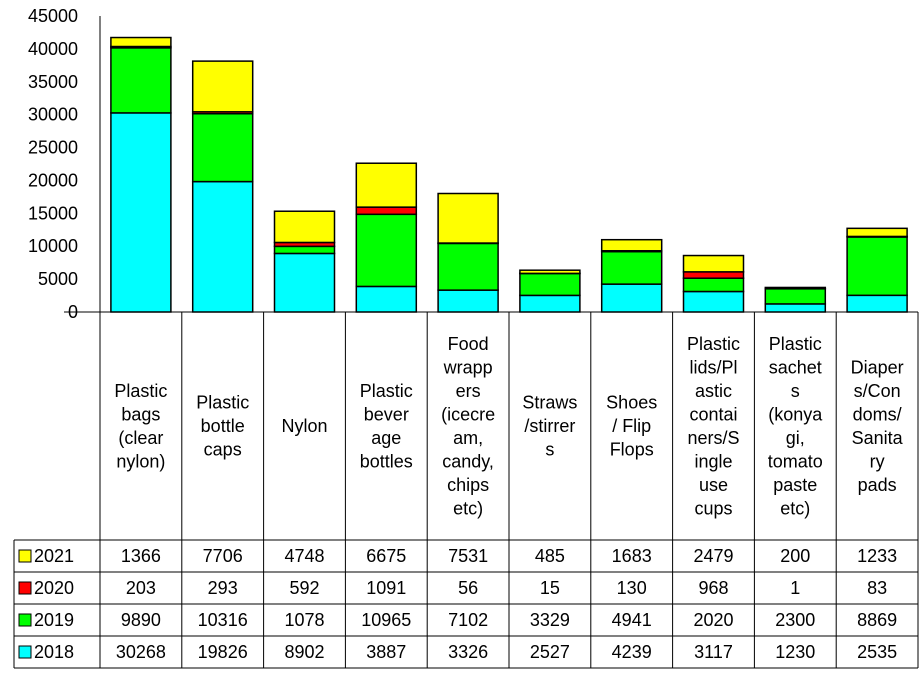 The image size is (924, 683). Describe the element at coordinates (25, 652) in the screenshot. I see `legend-key-2018` at that location.